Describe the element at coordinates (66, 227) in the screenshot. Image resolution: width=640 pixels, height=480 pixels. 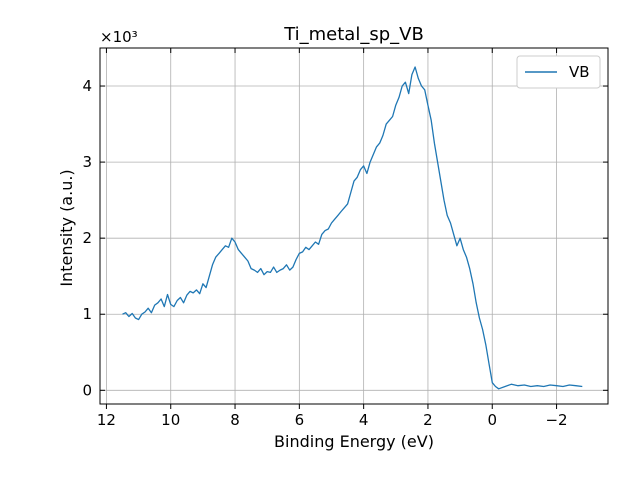
I see `y-axis-title: Intensity (a.u.)` at that location.